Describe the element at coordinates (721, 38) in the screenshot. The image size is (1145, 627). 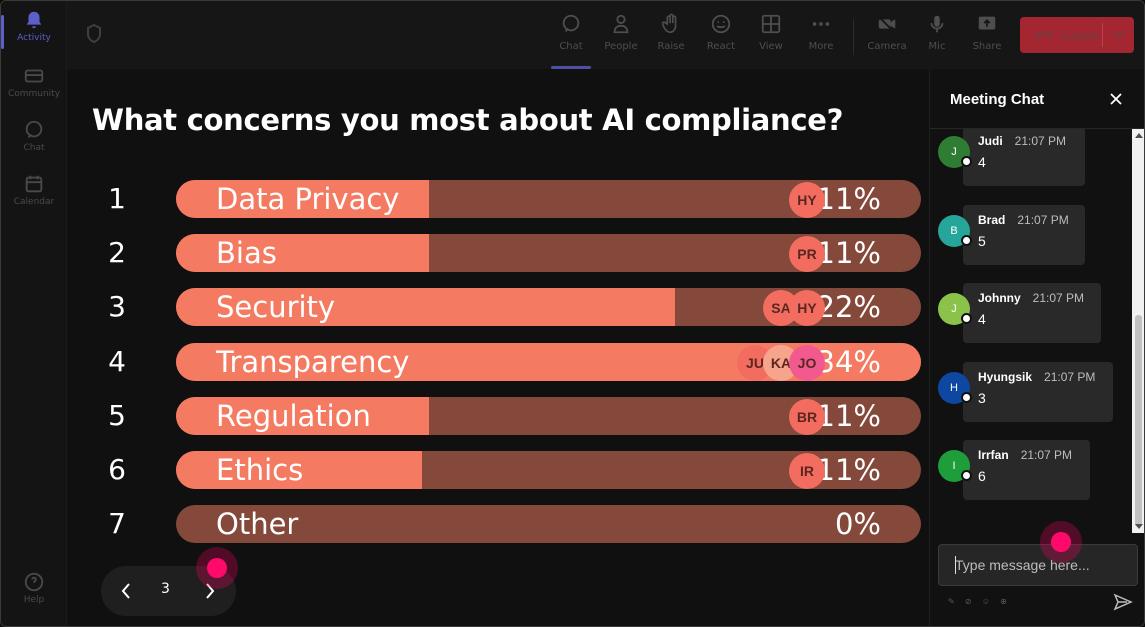
I see `toolbar-react-button: React` at that location.